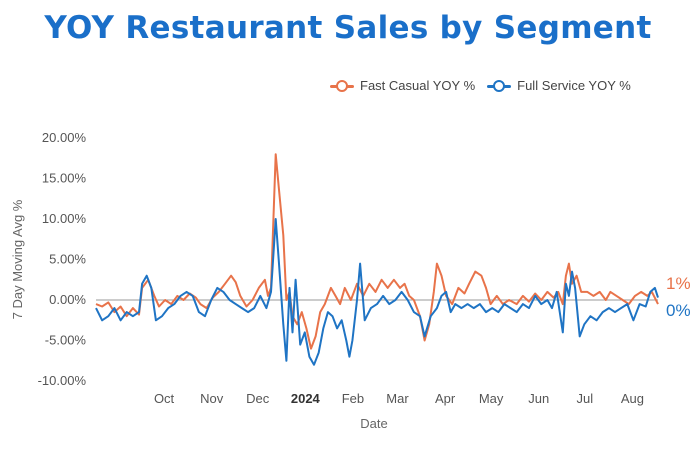 The width and height of the screenshot is (696, 466). I want to click on fast-casual-swatch-icon, so click(342, 86).